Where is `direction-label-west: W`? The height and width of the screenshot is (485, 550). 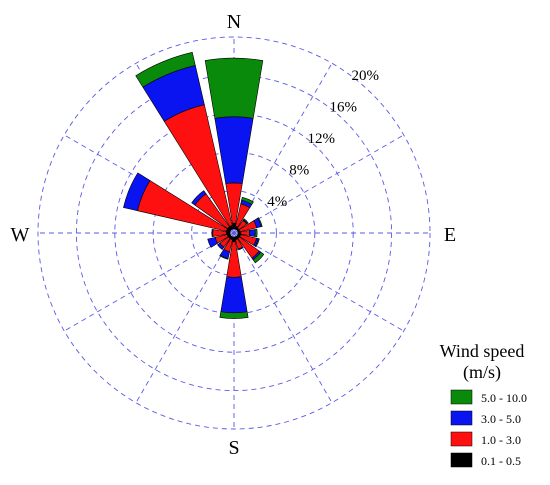 direction-label-west: W is located at coordinates (20, 235).